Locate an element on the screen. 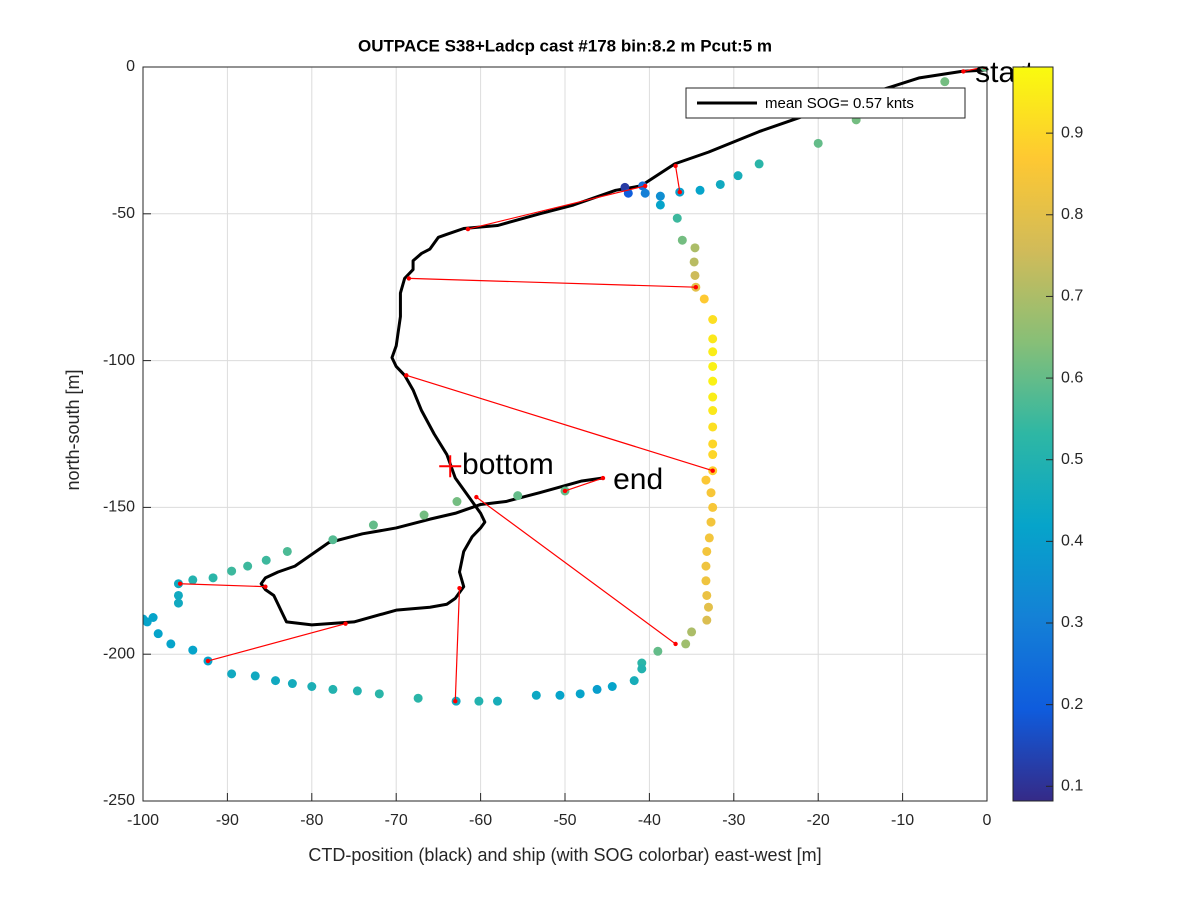 This screenshot has width=1200, height=900. x-tick-label: -100 is located at coordinates (143, 820).